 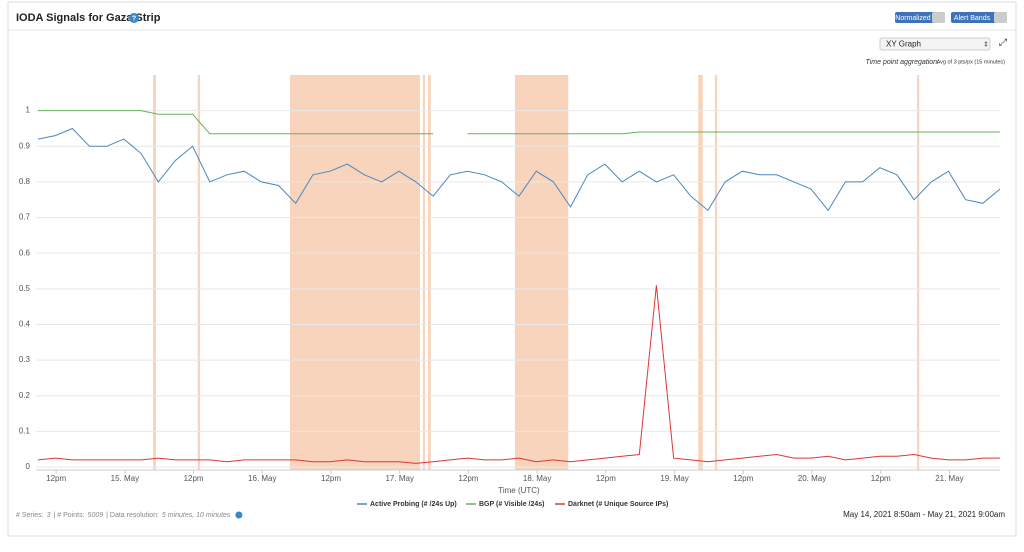 I want to click on view-select-text: XY Graph, so click(x=903, y=44).